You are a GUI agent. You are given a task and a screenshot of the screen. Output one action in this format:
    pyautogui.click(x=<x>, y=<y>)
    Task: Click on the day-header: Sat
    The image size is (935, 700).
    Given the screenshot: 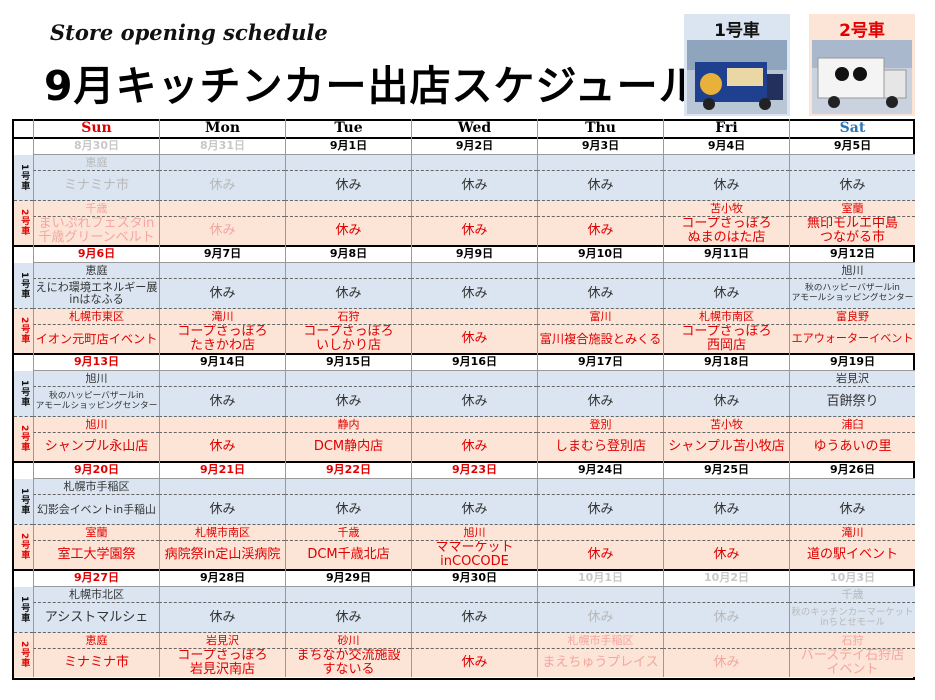 What is the action you would take?
    pyautogui.click(x=852, y=128)
    